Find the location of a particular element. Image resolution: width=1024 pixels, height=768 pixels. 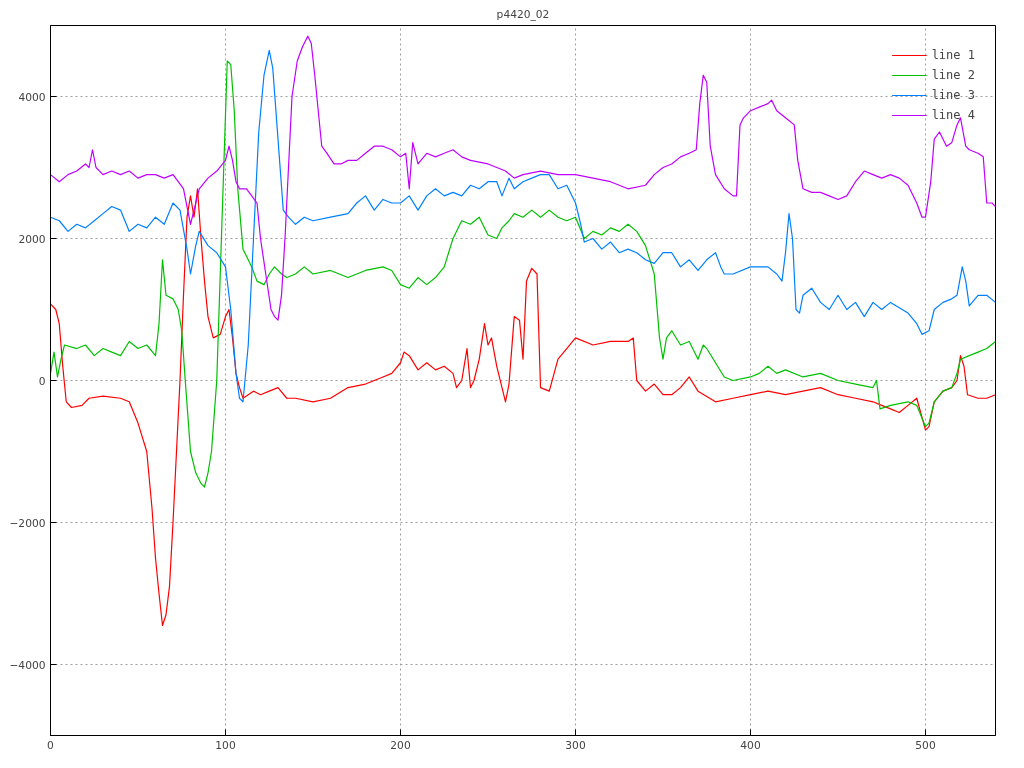

x-tick-label: 200 is located at coordinates (400, 745).